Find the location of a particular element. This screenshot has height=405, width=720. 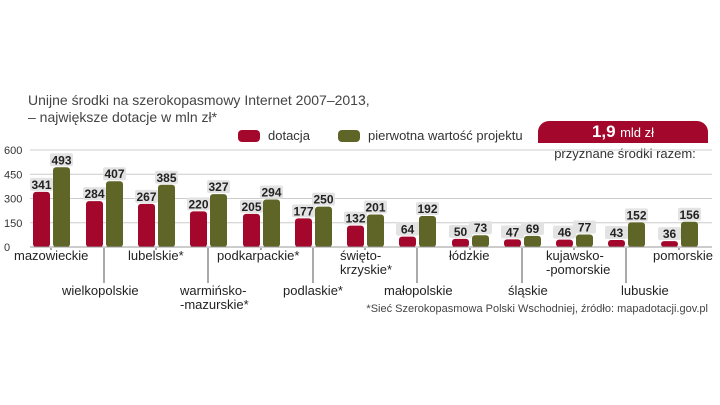

data-label-dotacja: 177 is located at coordinates (303, 211).